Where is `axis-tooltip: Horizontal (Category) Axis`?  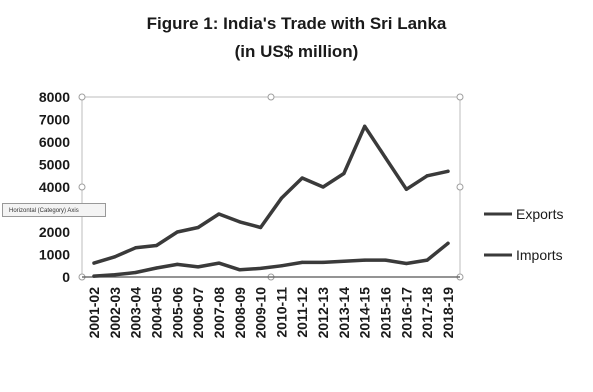
axis-tooltip: Horizontal (Category) Axis is located at coordinates (54, 210).